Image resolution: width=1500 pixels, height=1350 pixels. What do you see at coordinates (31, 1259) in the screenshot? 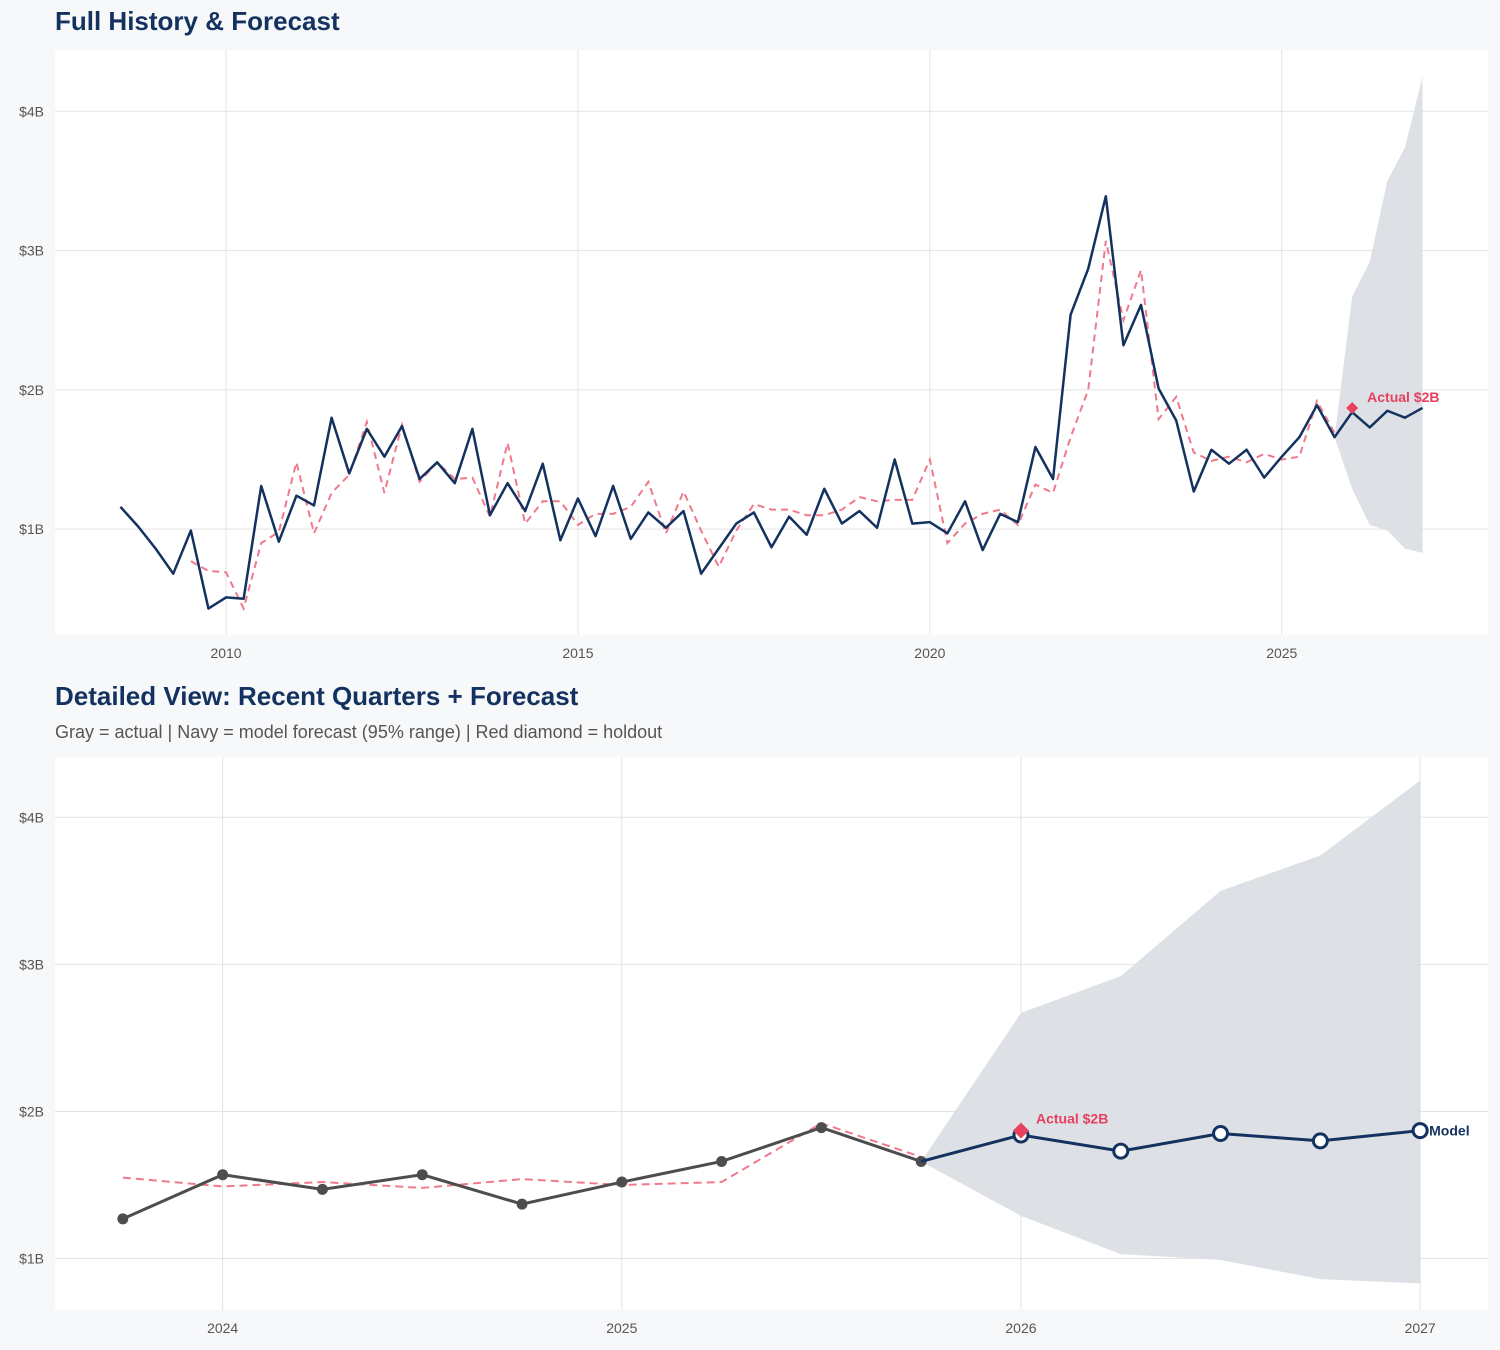
I see `bottom-y-tick-label: $1B` at bounding box center [31, 1259].